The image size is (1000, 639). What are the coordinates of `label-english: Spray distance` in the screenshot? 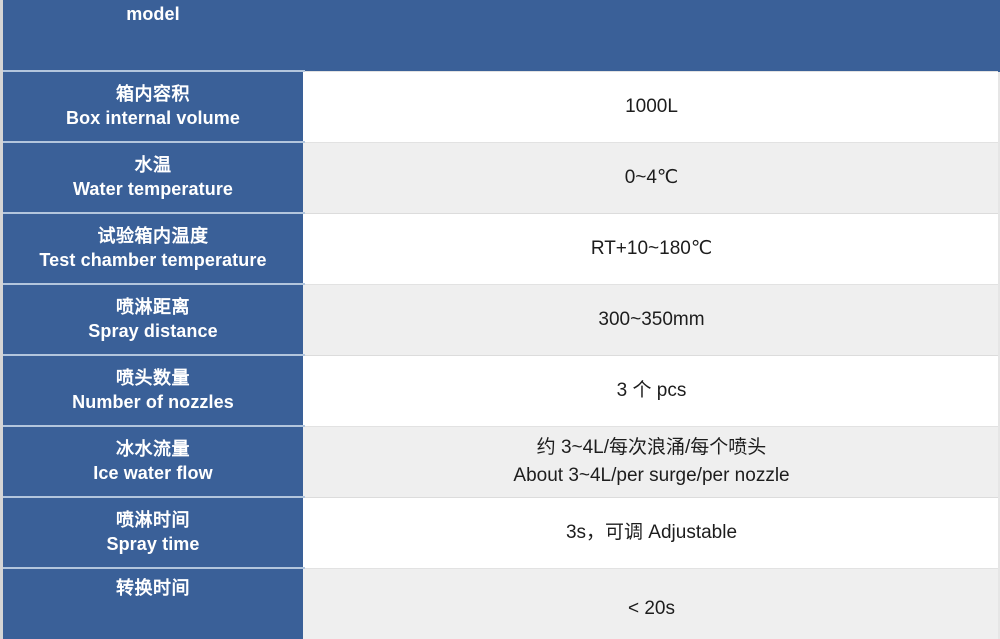 It's located at (153, 330).